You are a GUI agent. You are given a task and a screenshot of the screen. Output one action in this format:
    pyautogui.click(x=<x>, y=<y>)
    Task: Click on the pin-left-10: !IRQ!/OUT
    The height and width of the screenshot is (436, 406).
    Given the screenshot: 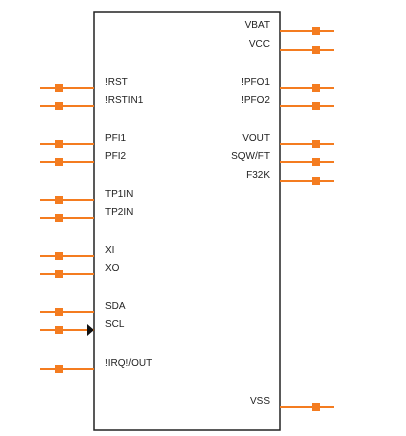 What is the action you would take?
    pyautogui.click(x=96, y=365)
    